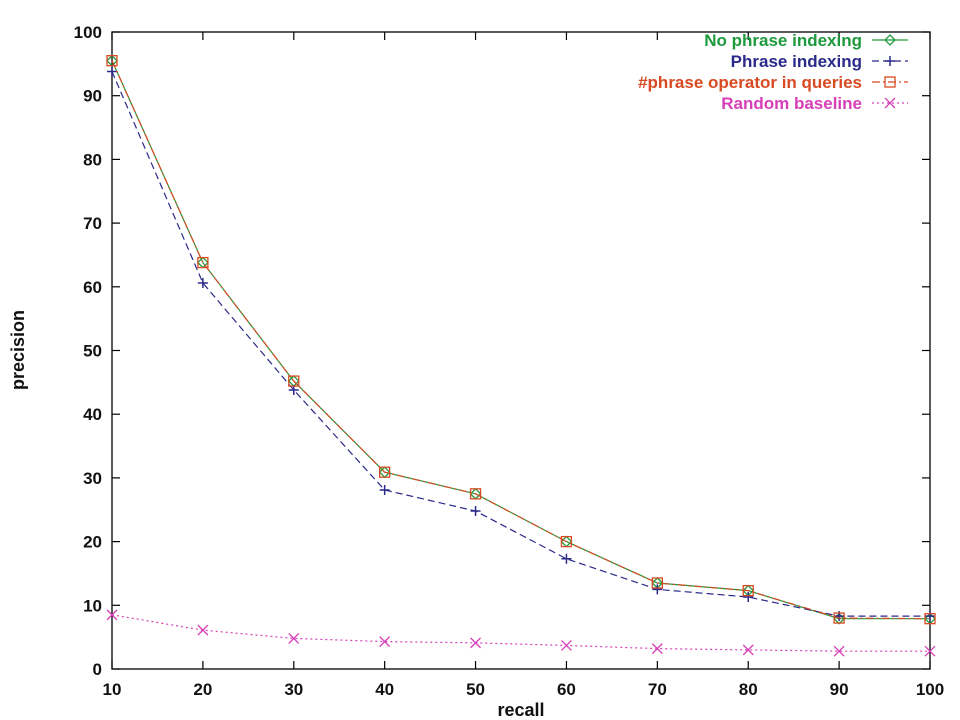 The height and width of the screenshot is (720, 960). What do you see at coordinates (202, 689) in the screenshot?
I see `x-tick-label: 20` at bounding box center [202, 689].